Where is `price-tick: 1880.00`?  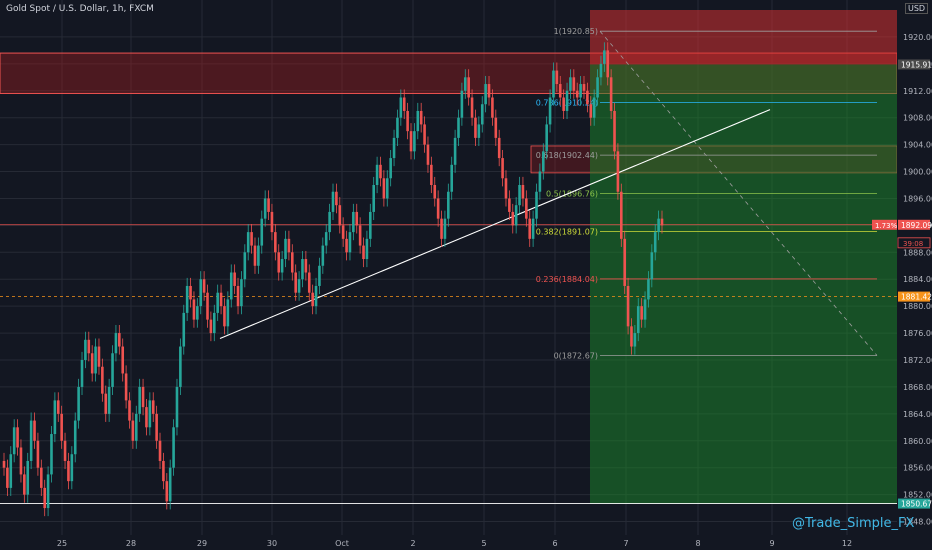
price-tick: 1880.00 is located at coordinates (917, 306).